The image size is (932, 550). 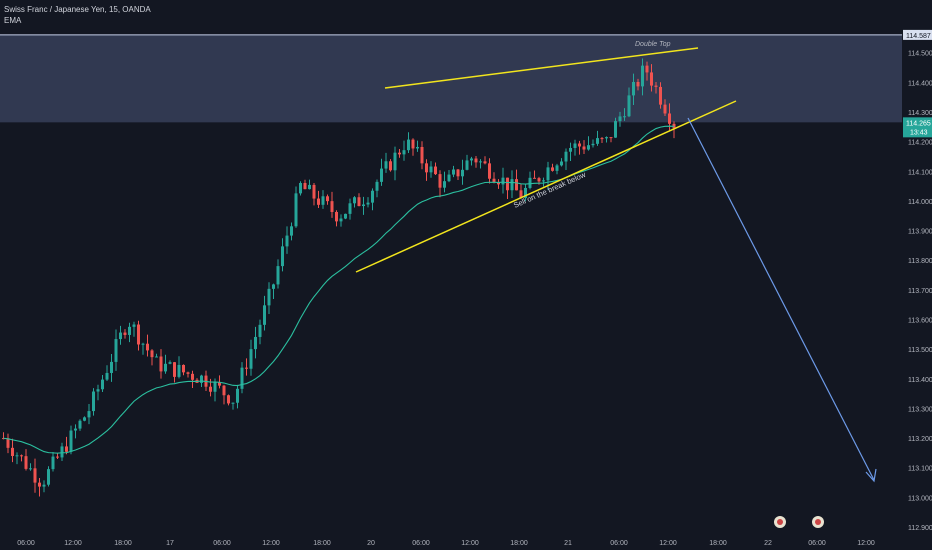 I want to click on y-tick-label: 113.500, so click(x=920, y=350).